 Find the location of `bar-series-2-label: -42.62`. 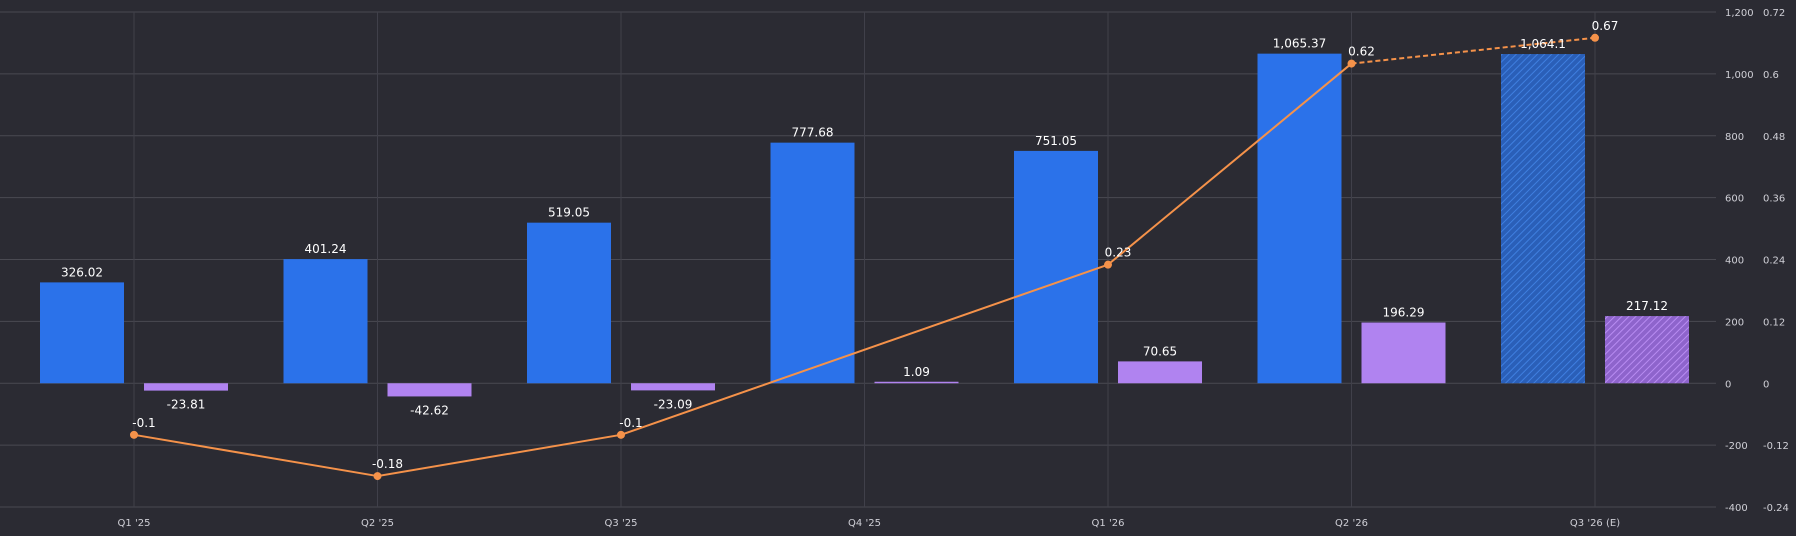

bar-series-2-label: -42.62 is located at coordinates (429, 410).